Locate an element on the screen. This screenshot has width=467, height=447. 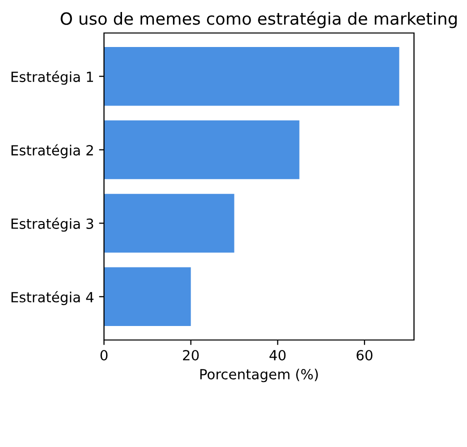
x-tick-label: 40 is located at coordinates (278, 355).